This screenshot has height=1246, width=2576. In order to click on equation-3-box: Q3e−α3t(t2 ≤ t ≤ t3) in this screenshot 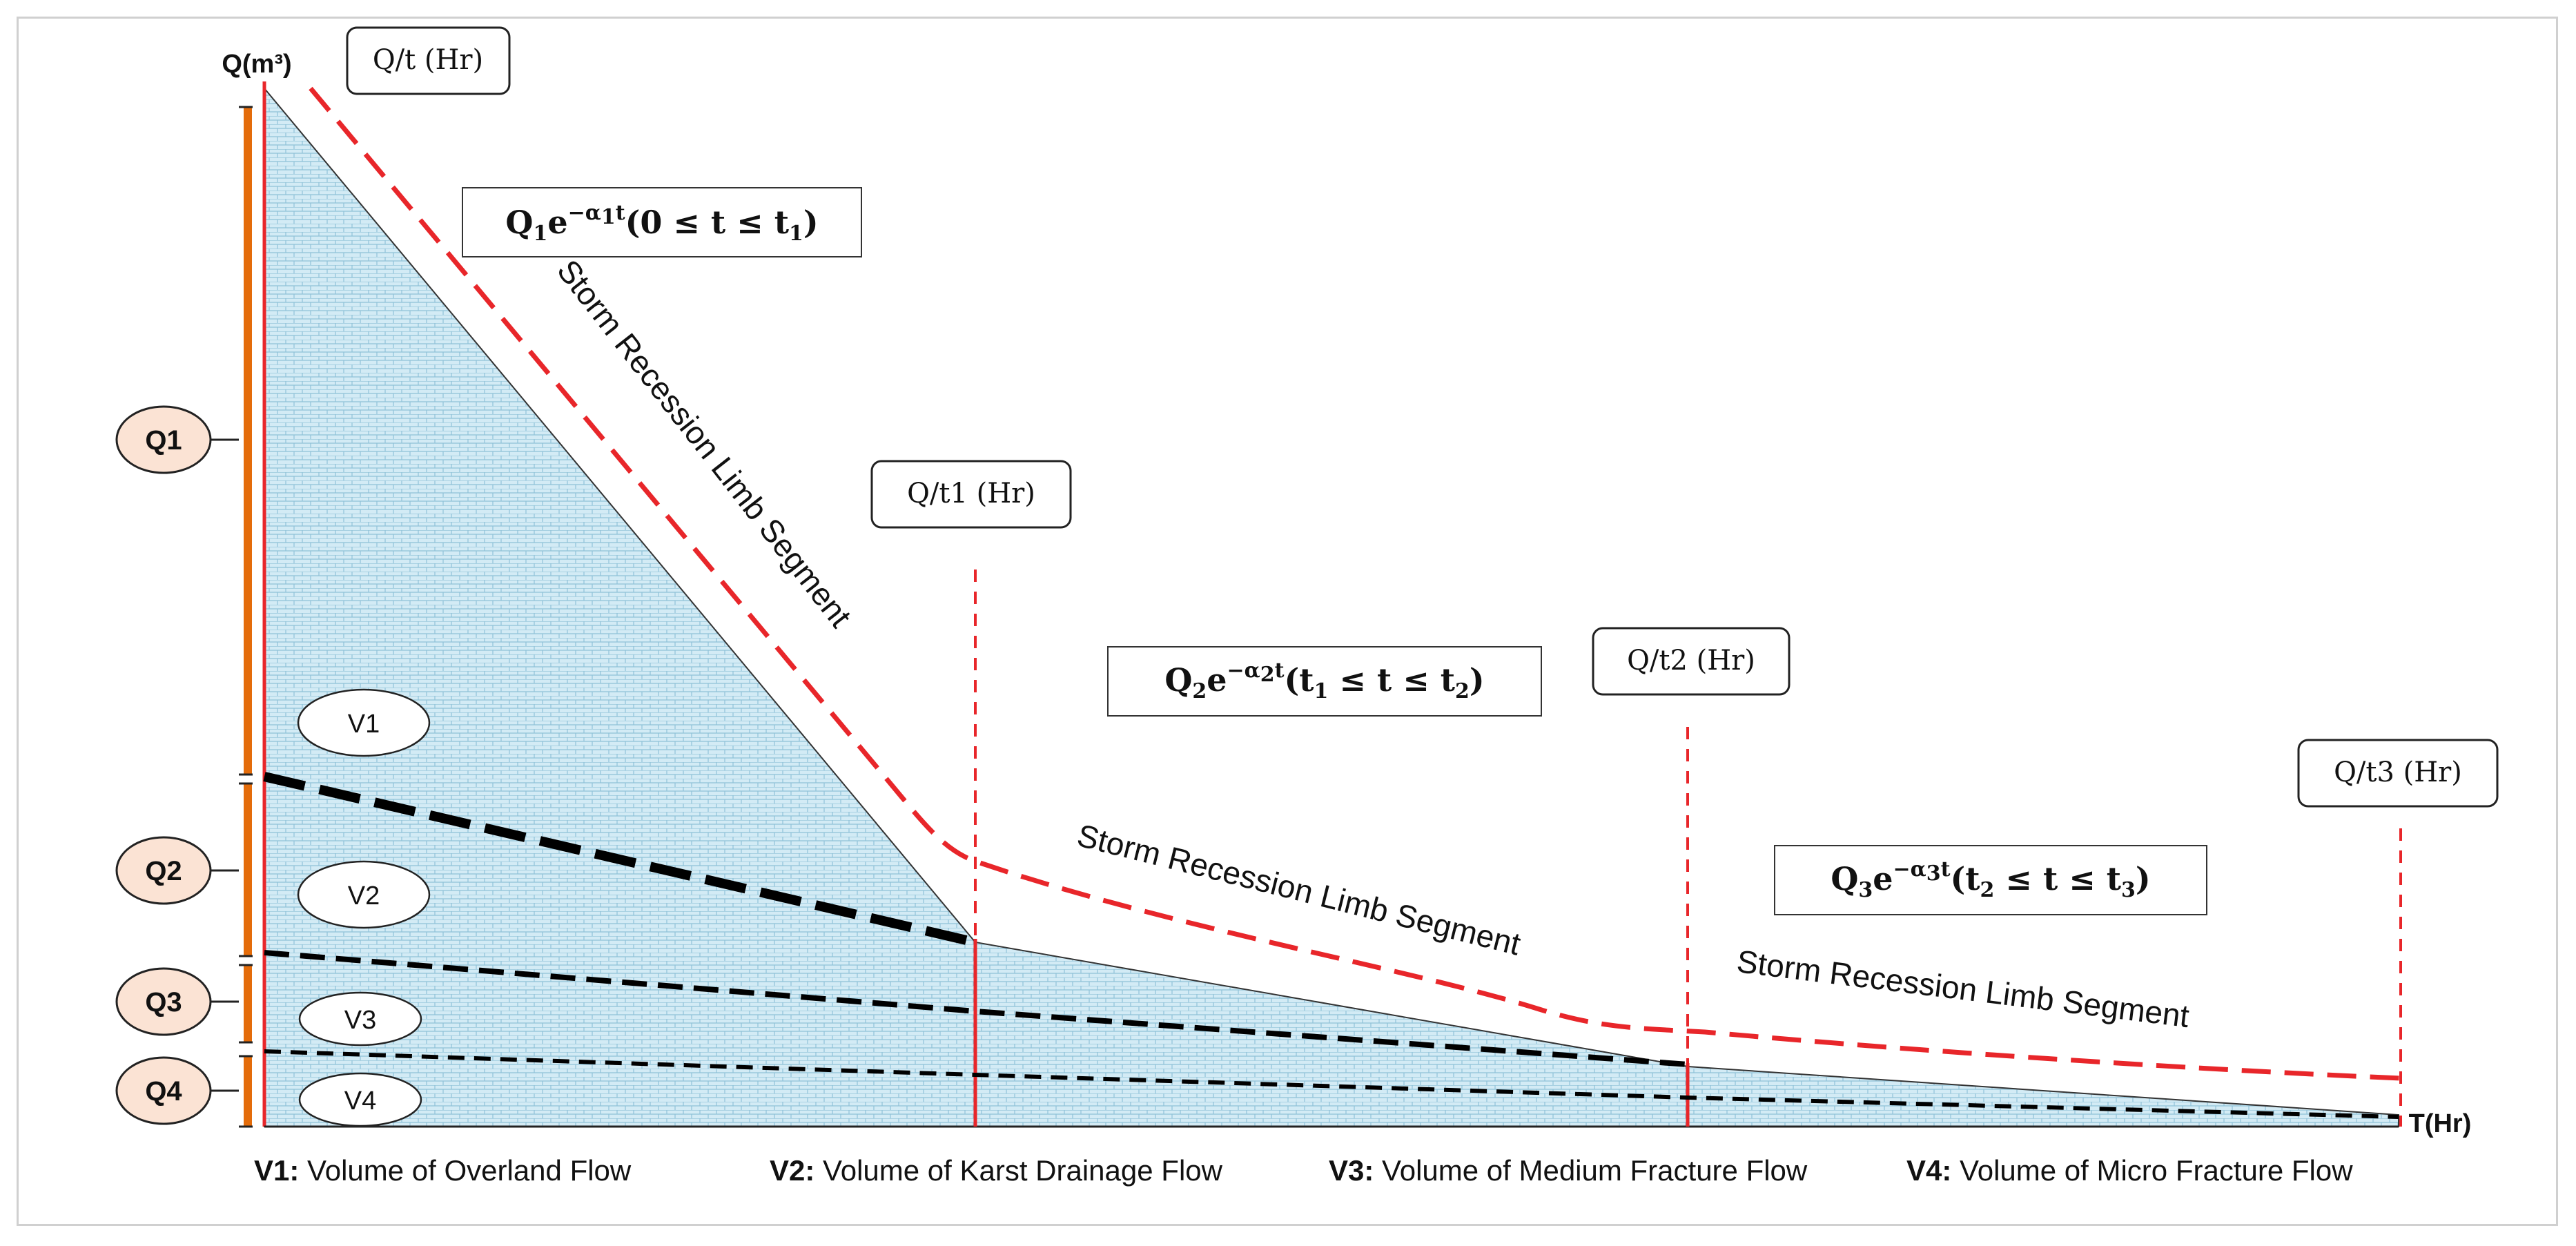, I will do `click(1990, 880)`.